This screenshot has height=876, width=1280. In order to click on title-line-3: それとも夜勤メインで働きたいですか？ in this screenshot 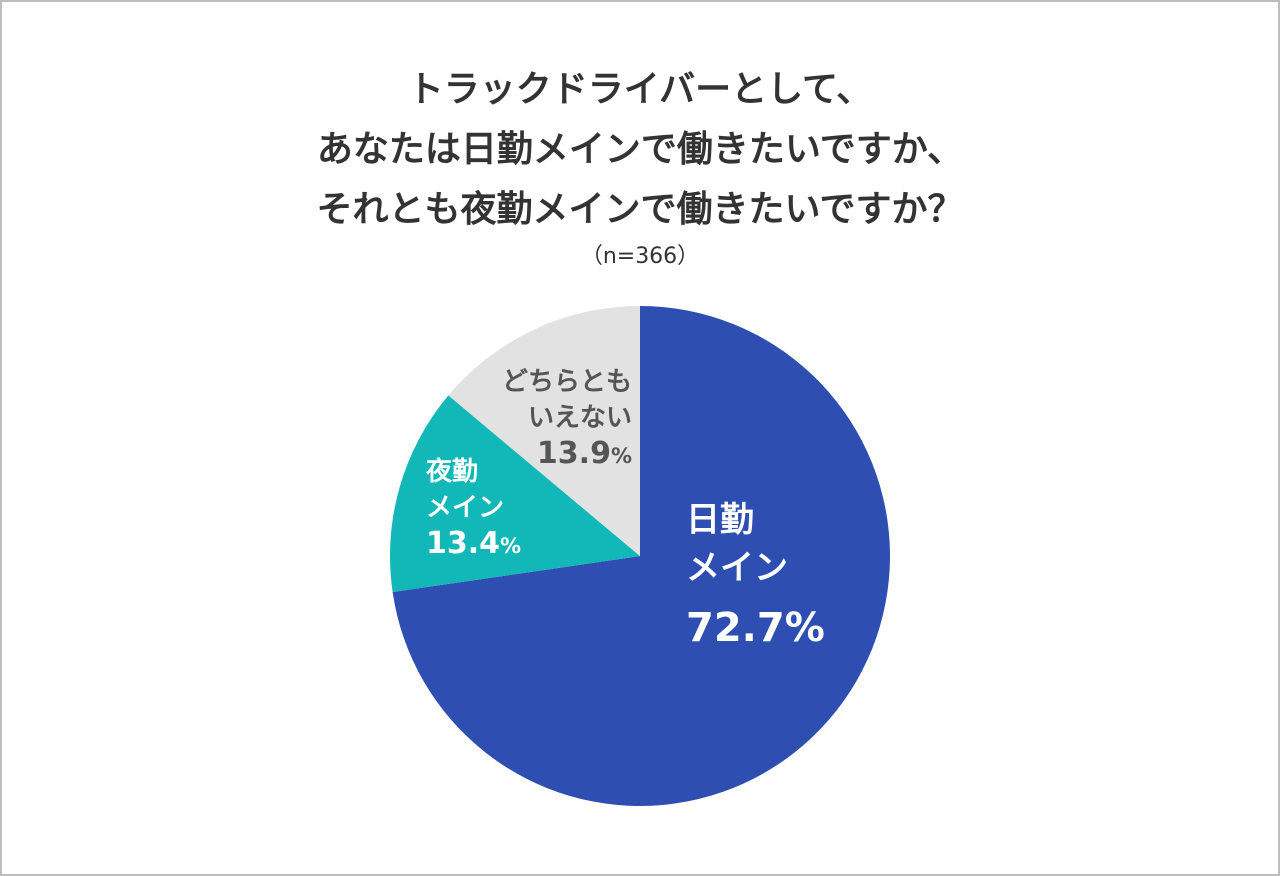, I will do `click(640, 209)`.